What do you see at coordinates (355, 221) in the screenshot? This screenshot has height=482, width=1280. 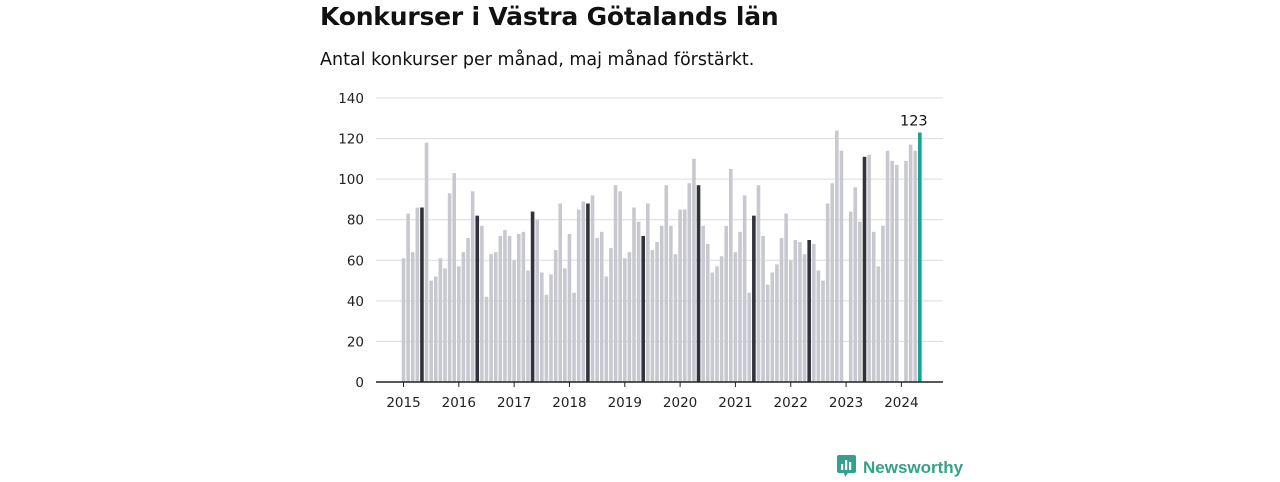 I see `y-tick-label: 80` at bounding box center [355, 221].